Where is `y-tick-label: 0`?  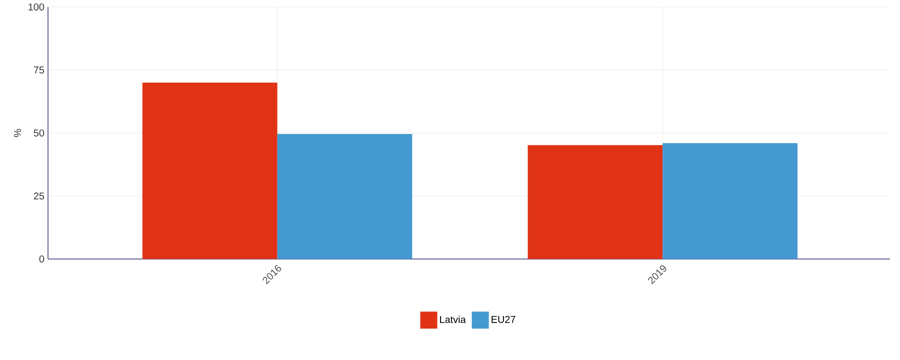 y-tick-label: 0 is located at coordinates (41, 259).